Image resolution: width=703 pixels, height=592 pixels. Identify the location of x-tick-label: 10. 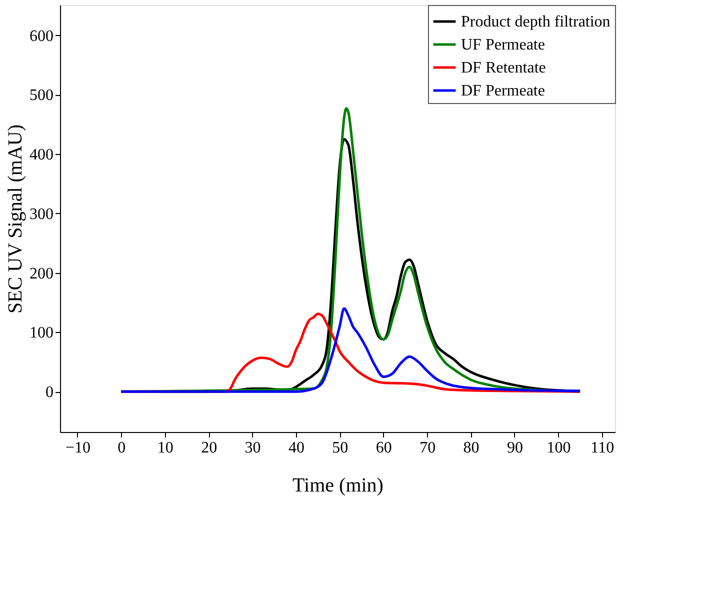
(165, 448).